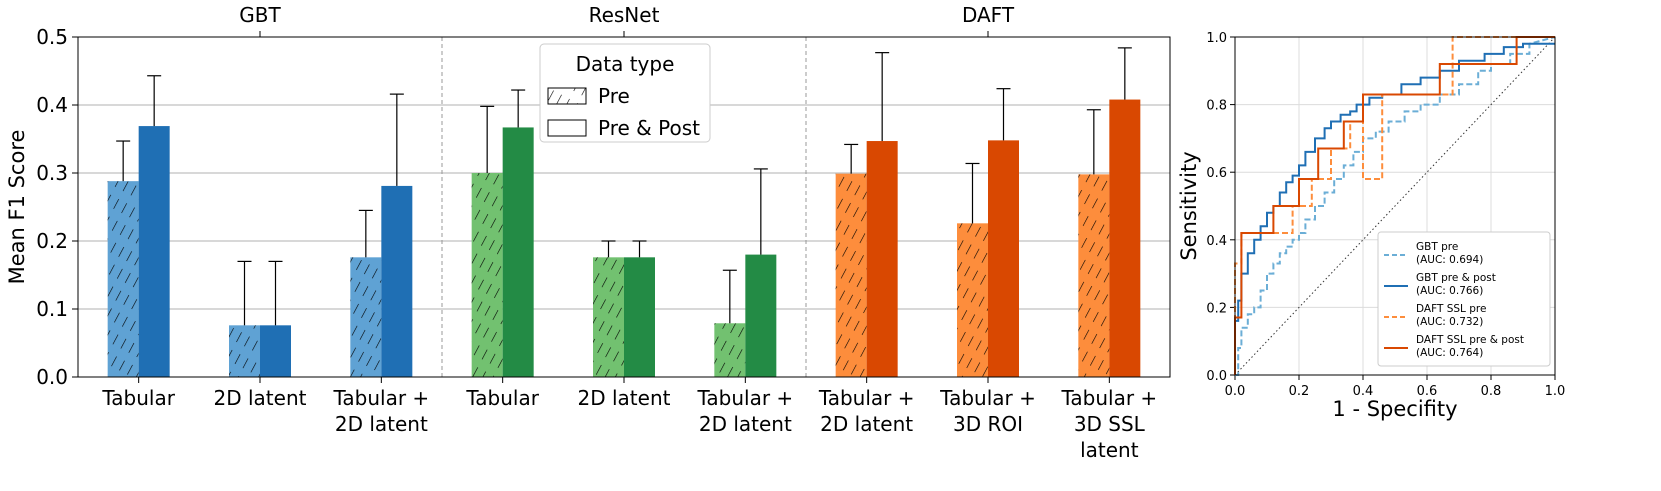  What do you see at coordinates (988, 15) in the screenshot?
I see `group-title: DAFT` at bounding box center [988, 15].